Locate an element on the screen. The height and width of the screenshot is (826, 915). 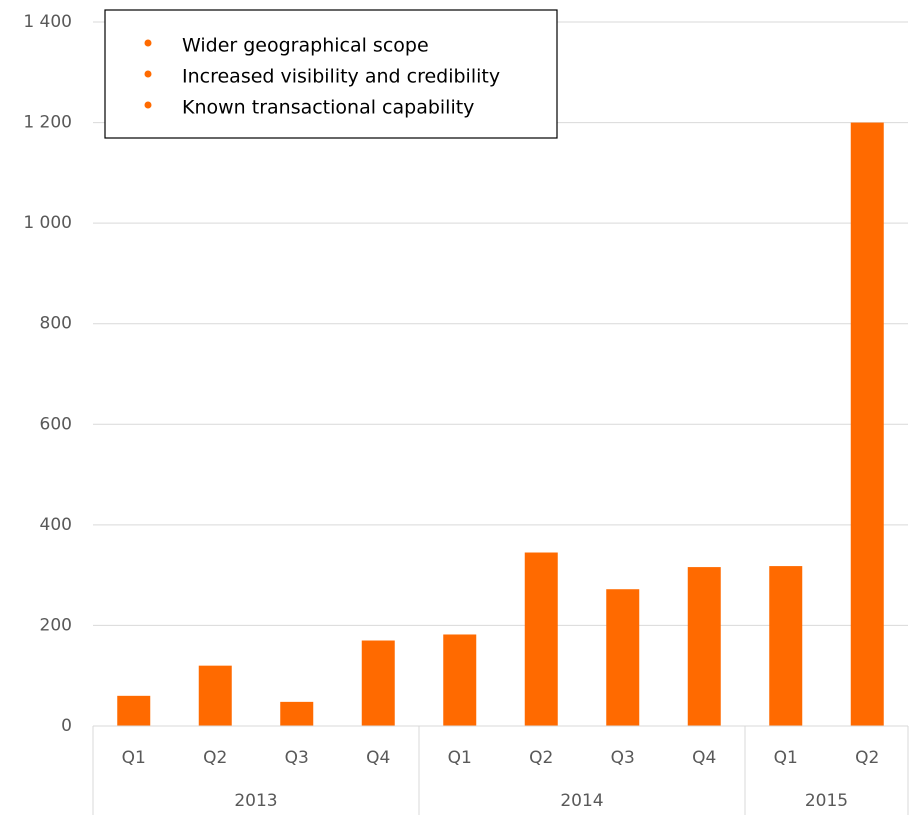
y-tick-label: 1 400 is located at coordinates (47, 22).